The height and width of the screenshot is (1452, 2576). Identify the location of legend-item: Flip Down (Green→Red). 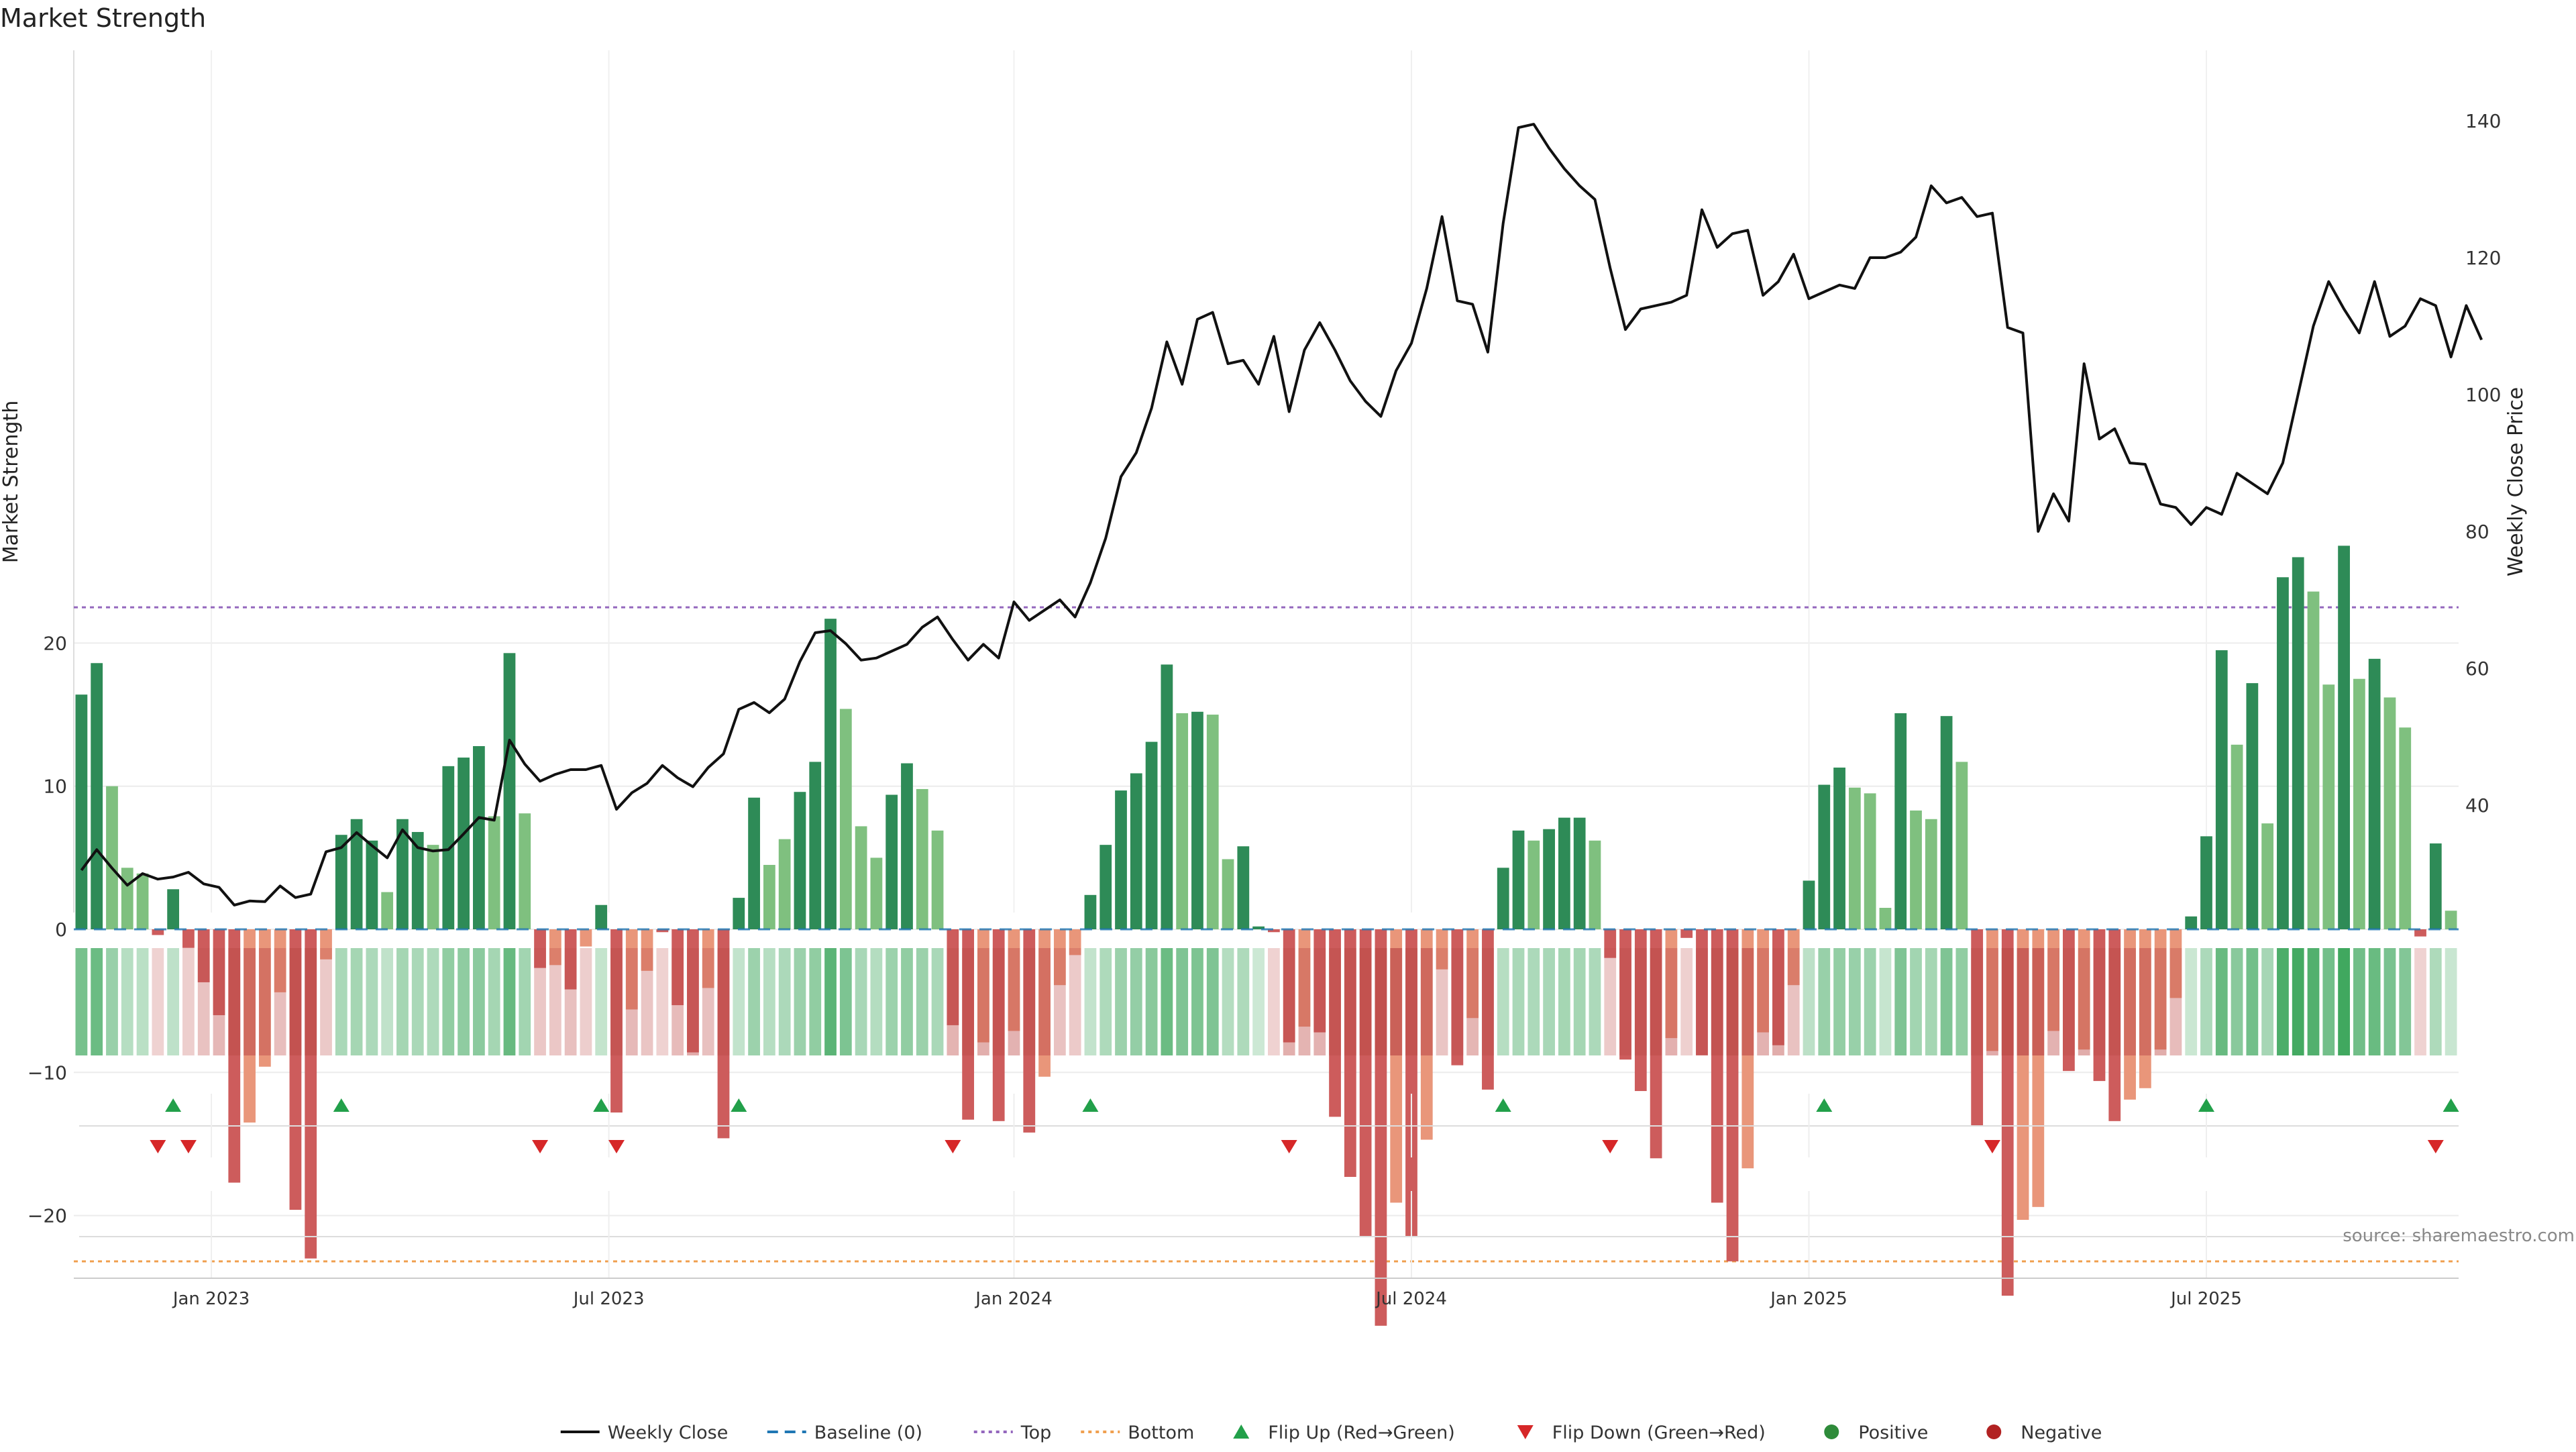
(1641, 1433).